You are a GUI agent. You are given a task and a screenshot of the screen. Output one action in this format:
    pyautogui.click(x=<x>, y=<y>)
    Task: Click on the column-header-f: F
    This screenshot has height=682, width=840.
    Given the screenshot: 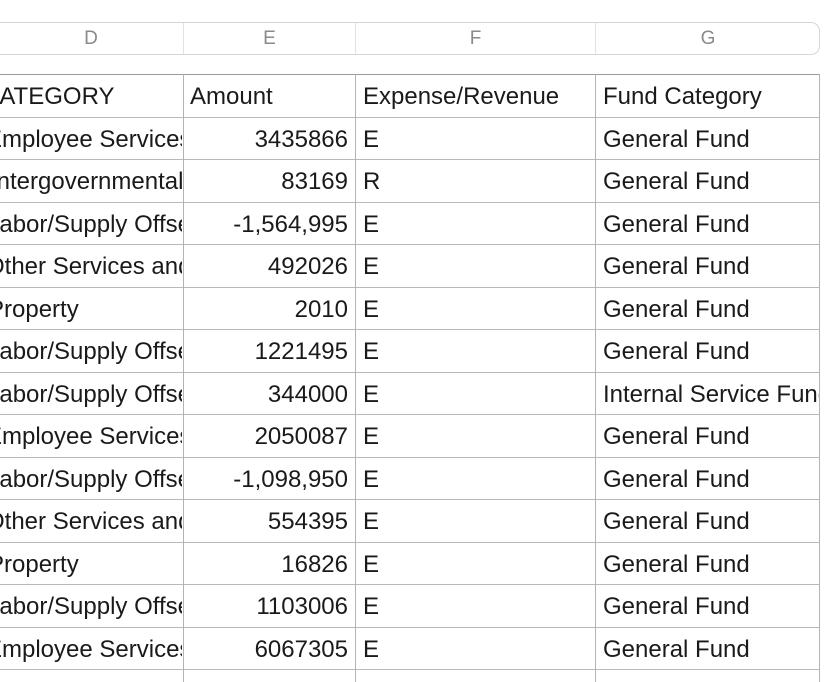 What is the action you would take?
    pyautogui.click(x=475, y=38)
    